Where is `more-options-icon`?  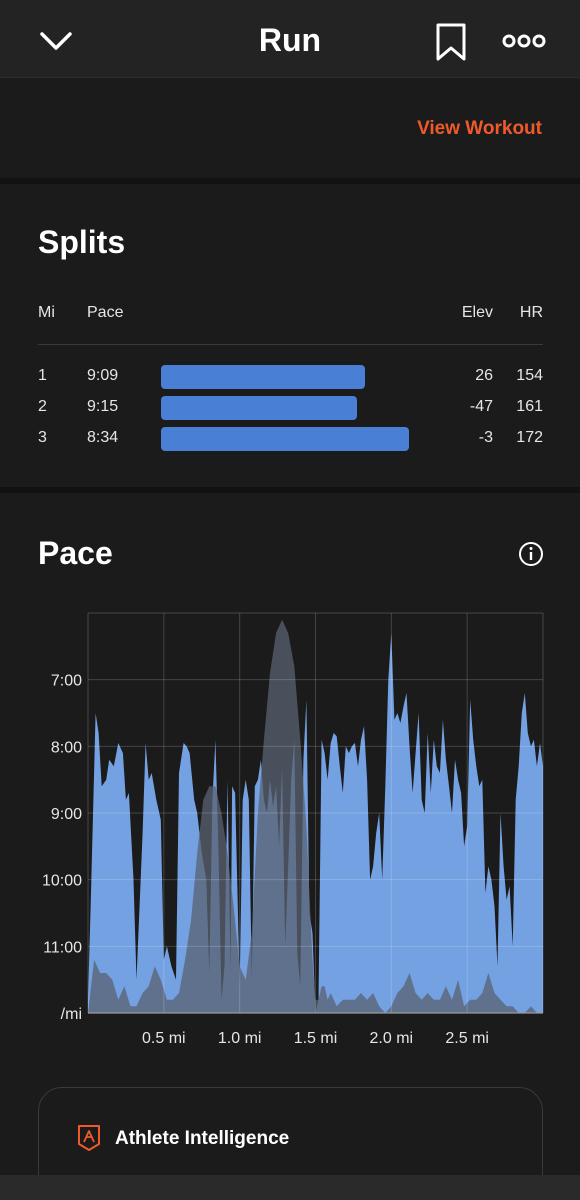 more-options-icon is located at coordinates (524, 41).